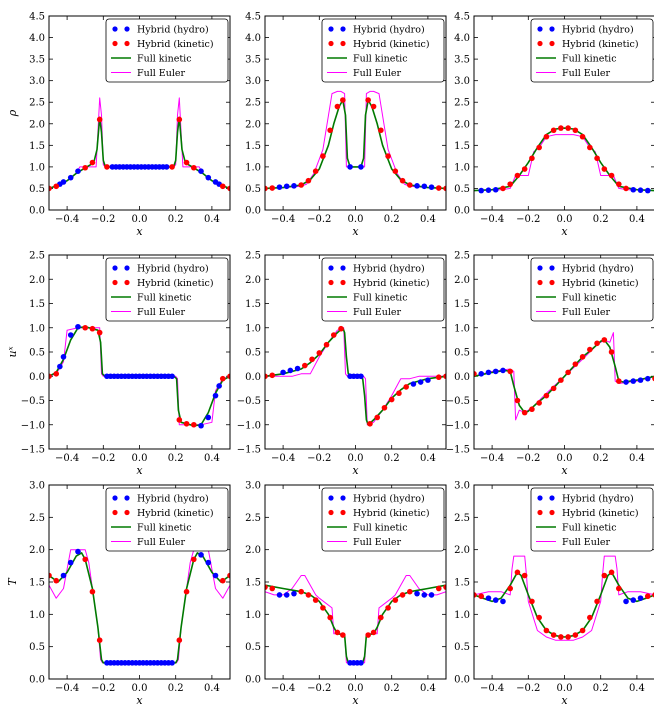  Describe the element at coordinates (253, 124) in the screenshot. I see `y-tick-label: 2.0` at that location.